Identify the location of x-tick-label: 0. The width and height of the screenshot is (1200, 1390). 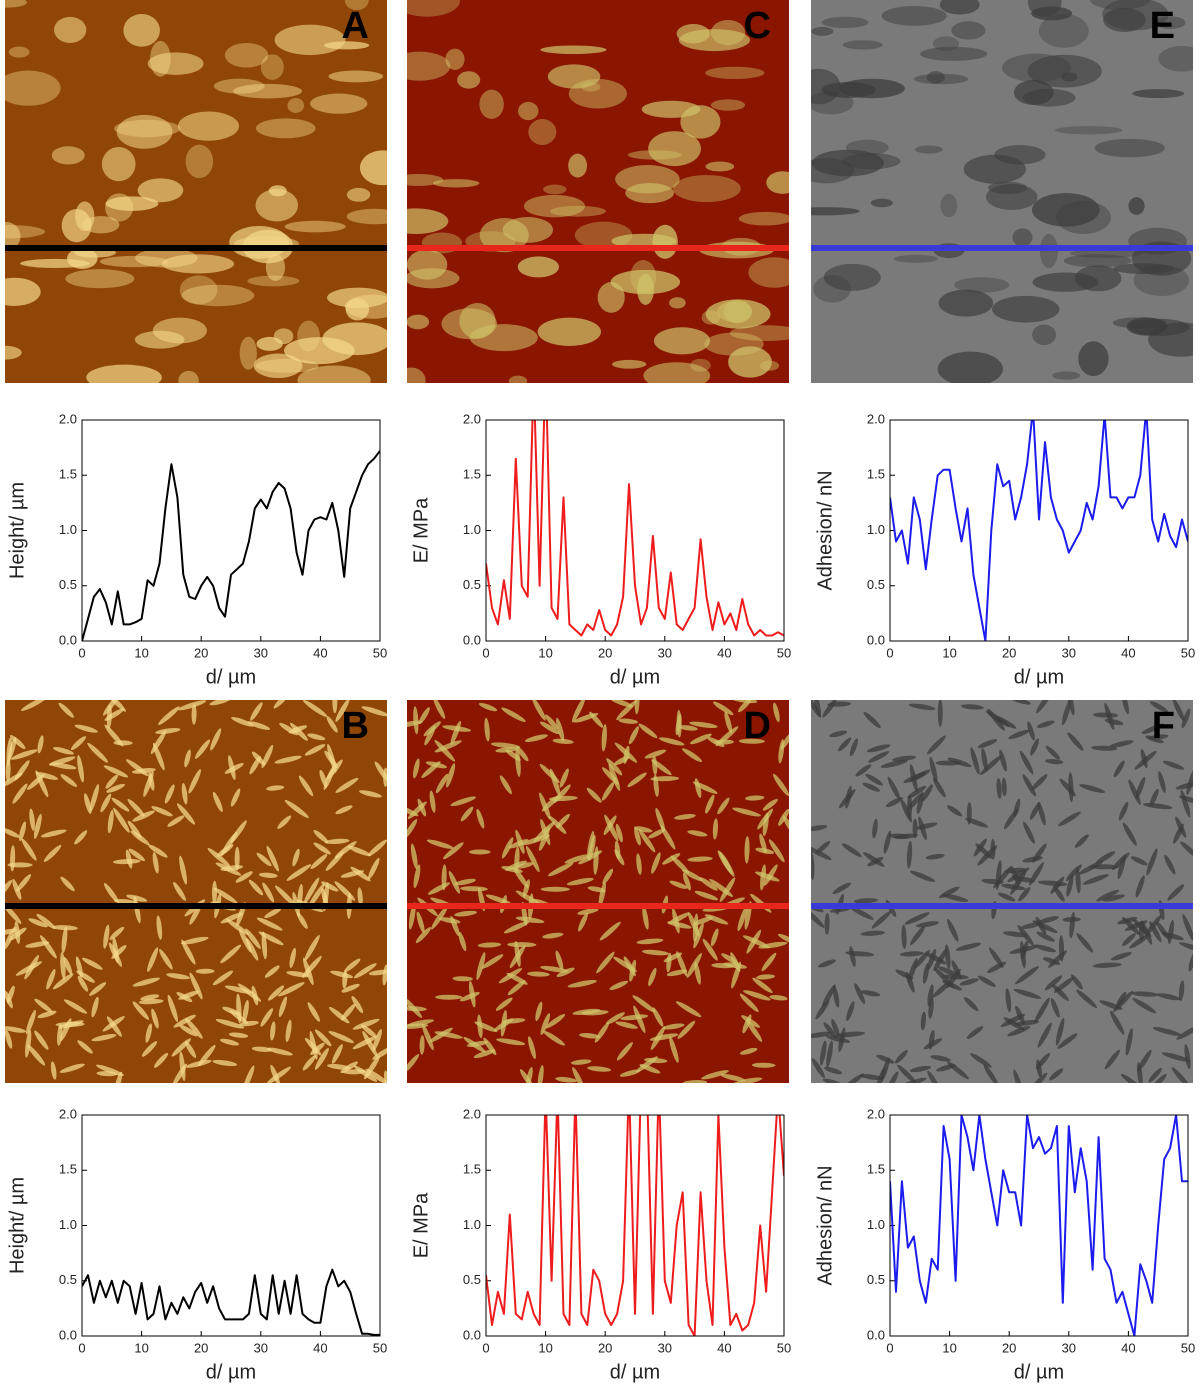
(889, 652).